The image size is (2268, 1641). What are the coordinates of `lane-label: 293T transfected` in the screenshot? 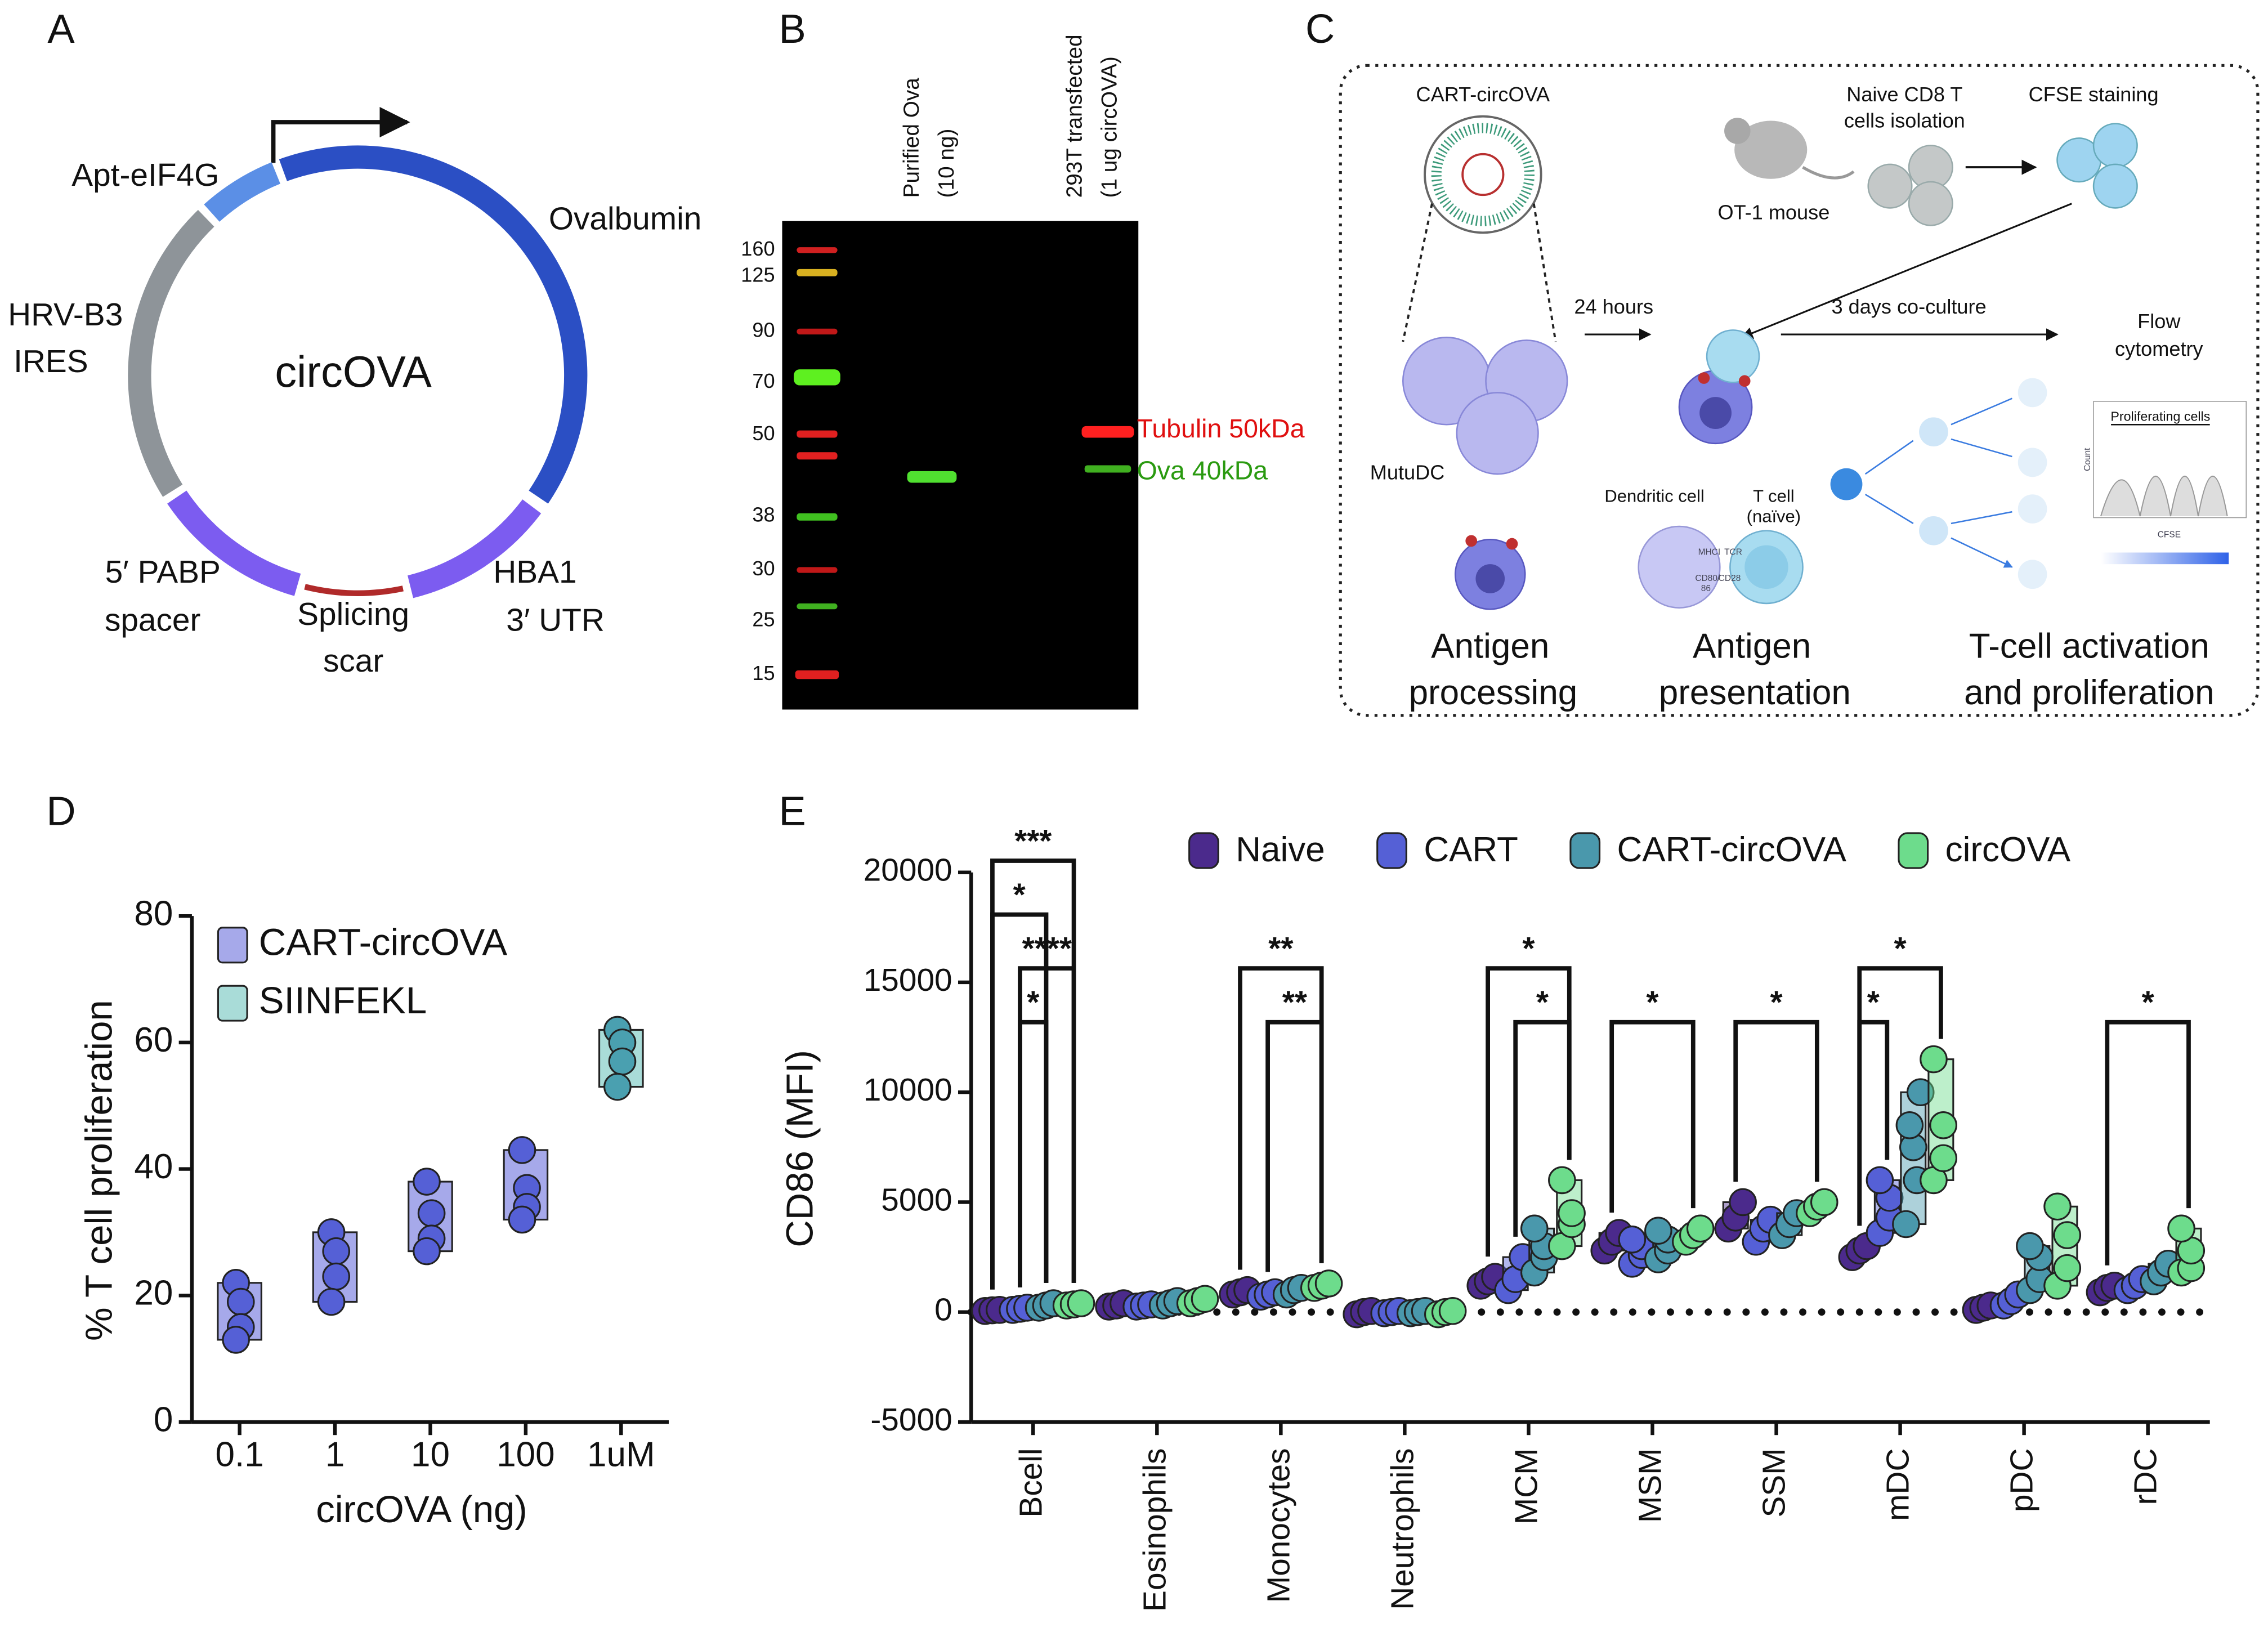 It's located at (1074, 116).